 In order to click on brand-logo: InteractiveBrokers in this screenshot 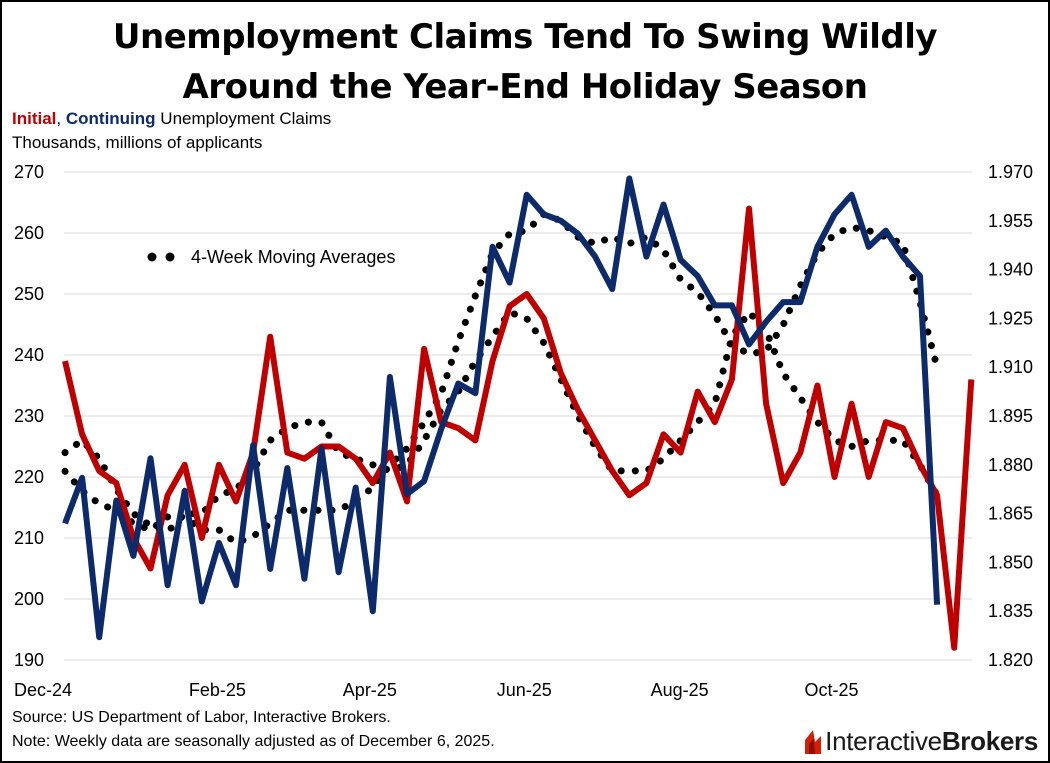, I will do `click(919, 741)`.